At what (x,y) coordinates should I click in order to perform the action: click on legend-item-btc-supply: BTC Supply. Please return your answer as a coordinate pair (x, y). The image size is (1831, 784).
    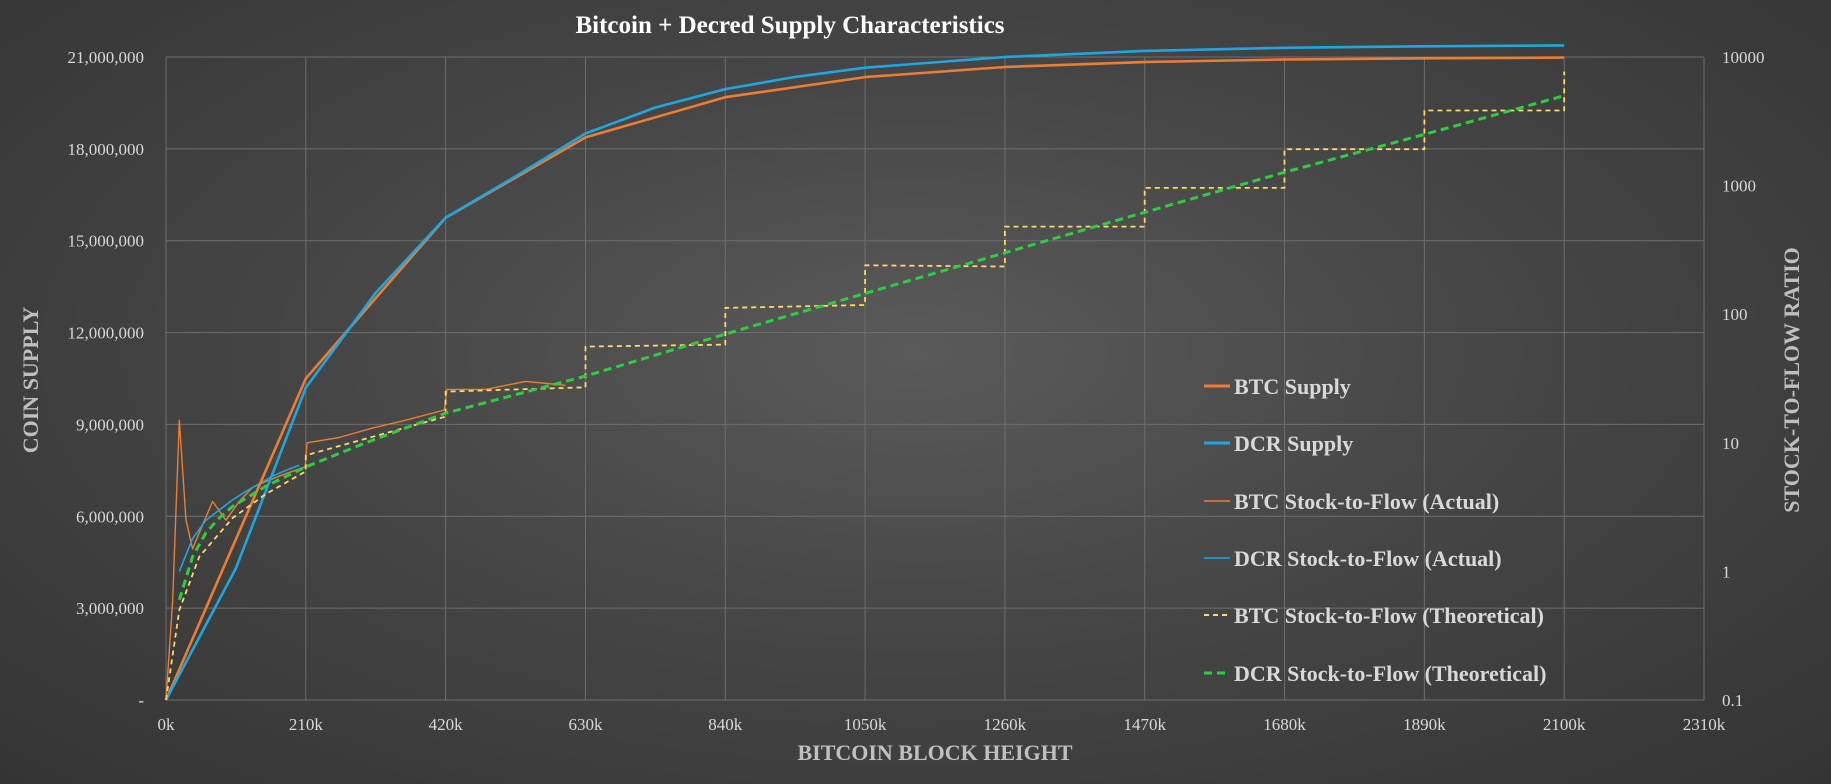
    Looking at the image, I should click on (1277, 386).